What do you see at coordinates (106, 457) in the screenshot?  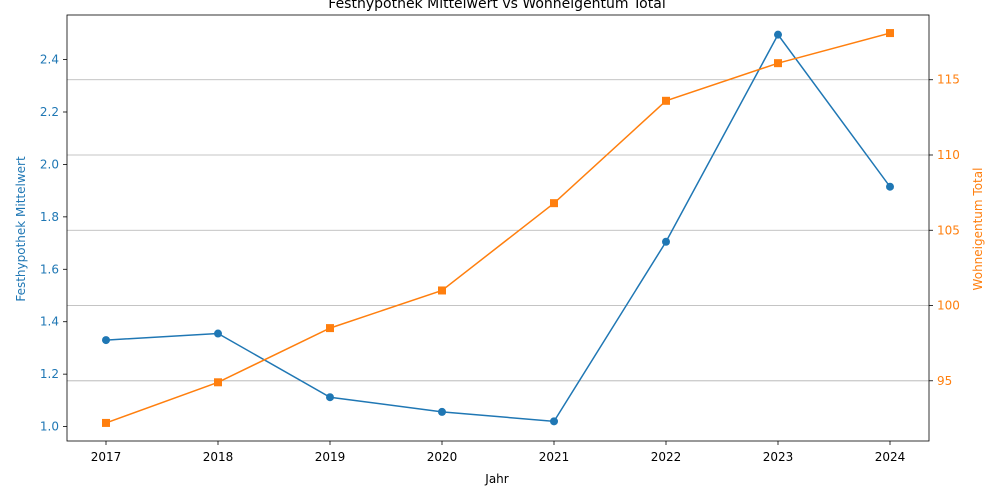 I see `x-tick-label: 2017` at bounding box center [106, 457].